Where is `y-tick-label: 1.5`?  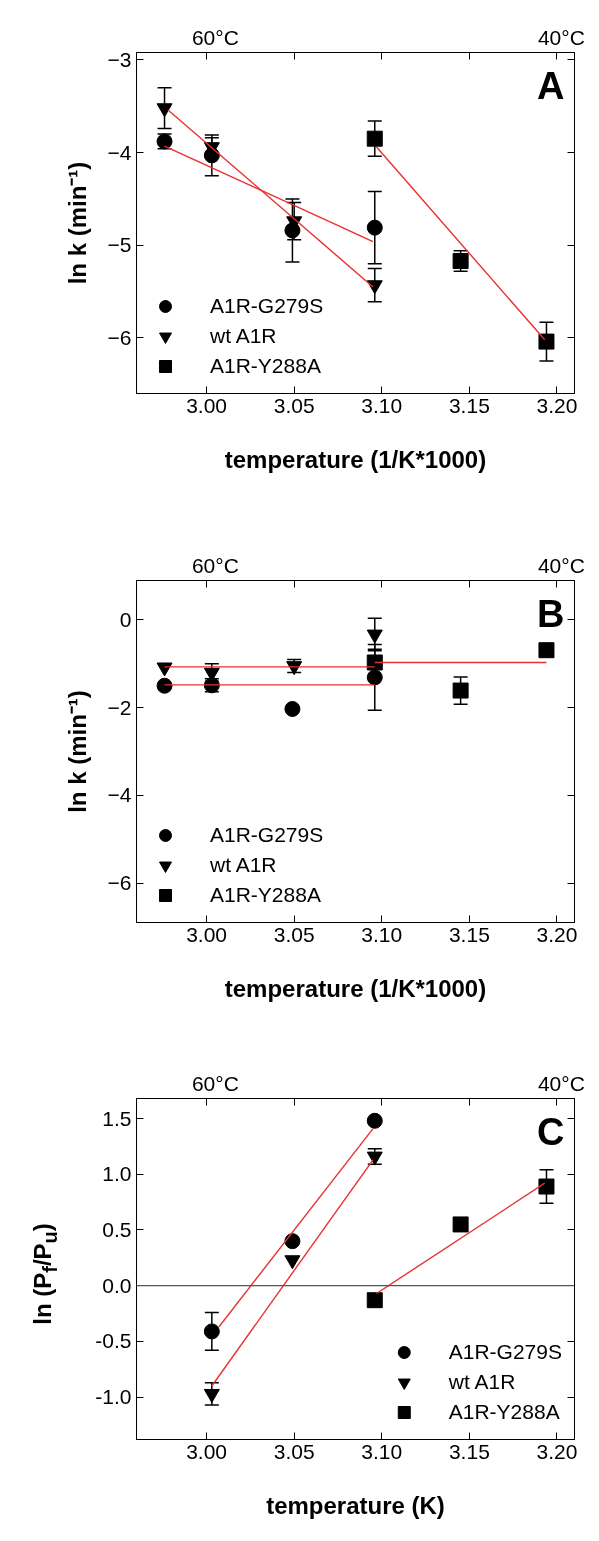
y-tick-label: 1.5 is located at coordinates (117, 1118).